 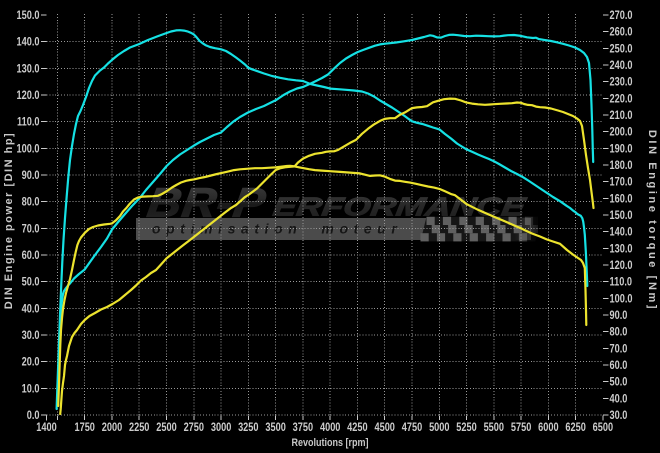 I want to click on svg-text: 3000, so click(x=221, y=428).